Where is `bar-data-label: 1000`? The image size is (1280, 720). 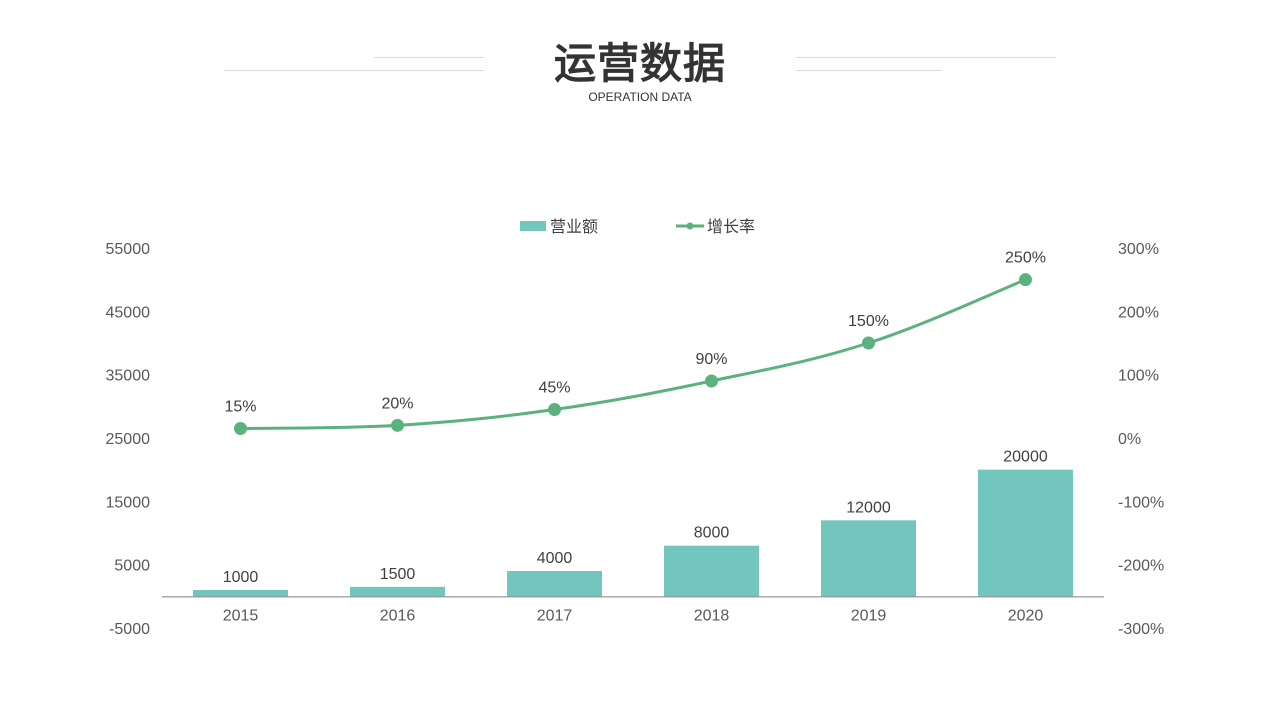
bar-data-label: 1000 is located at coordinates (241, 577).